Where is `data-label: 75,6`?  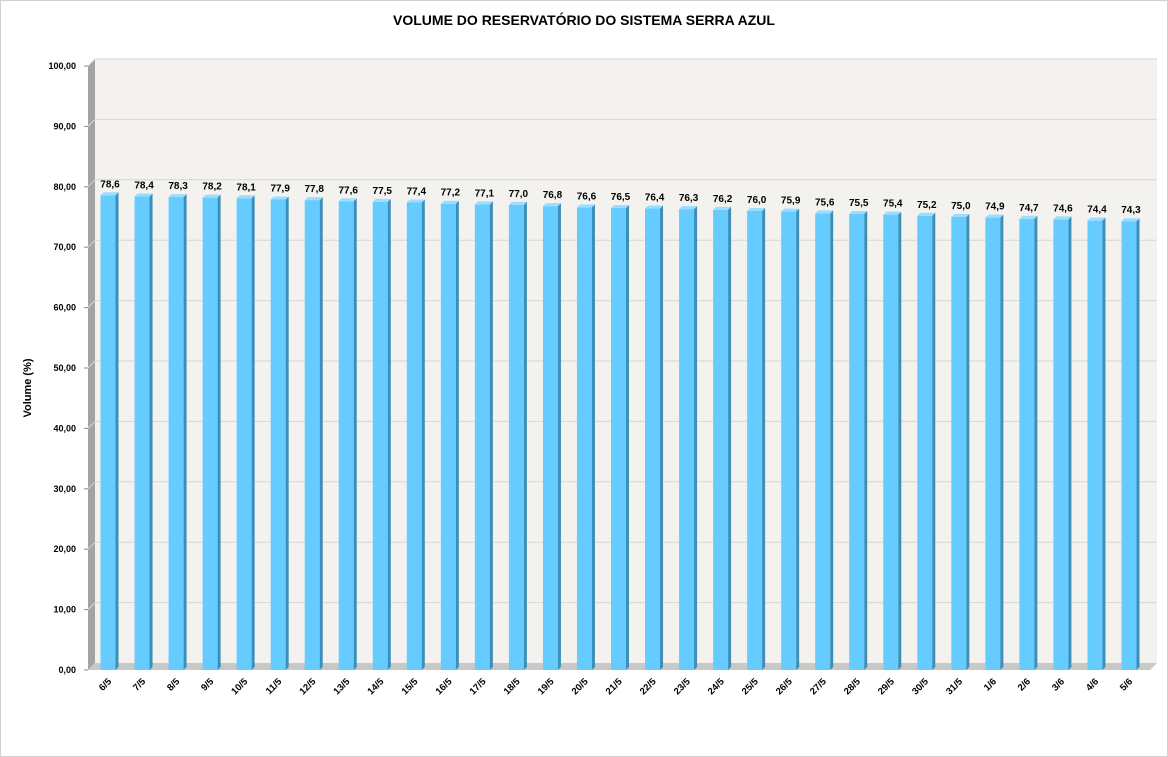 data-label: 75,6 is located at coordinates (825, 202).